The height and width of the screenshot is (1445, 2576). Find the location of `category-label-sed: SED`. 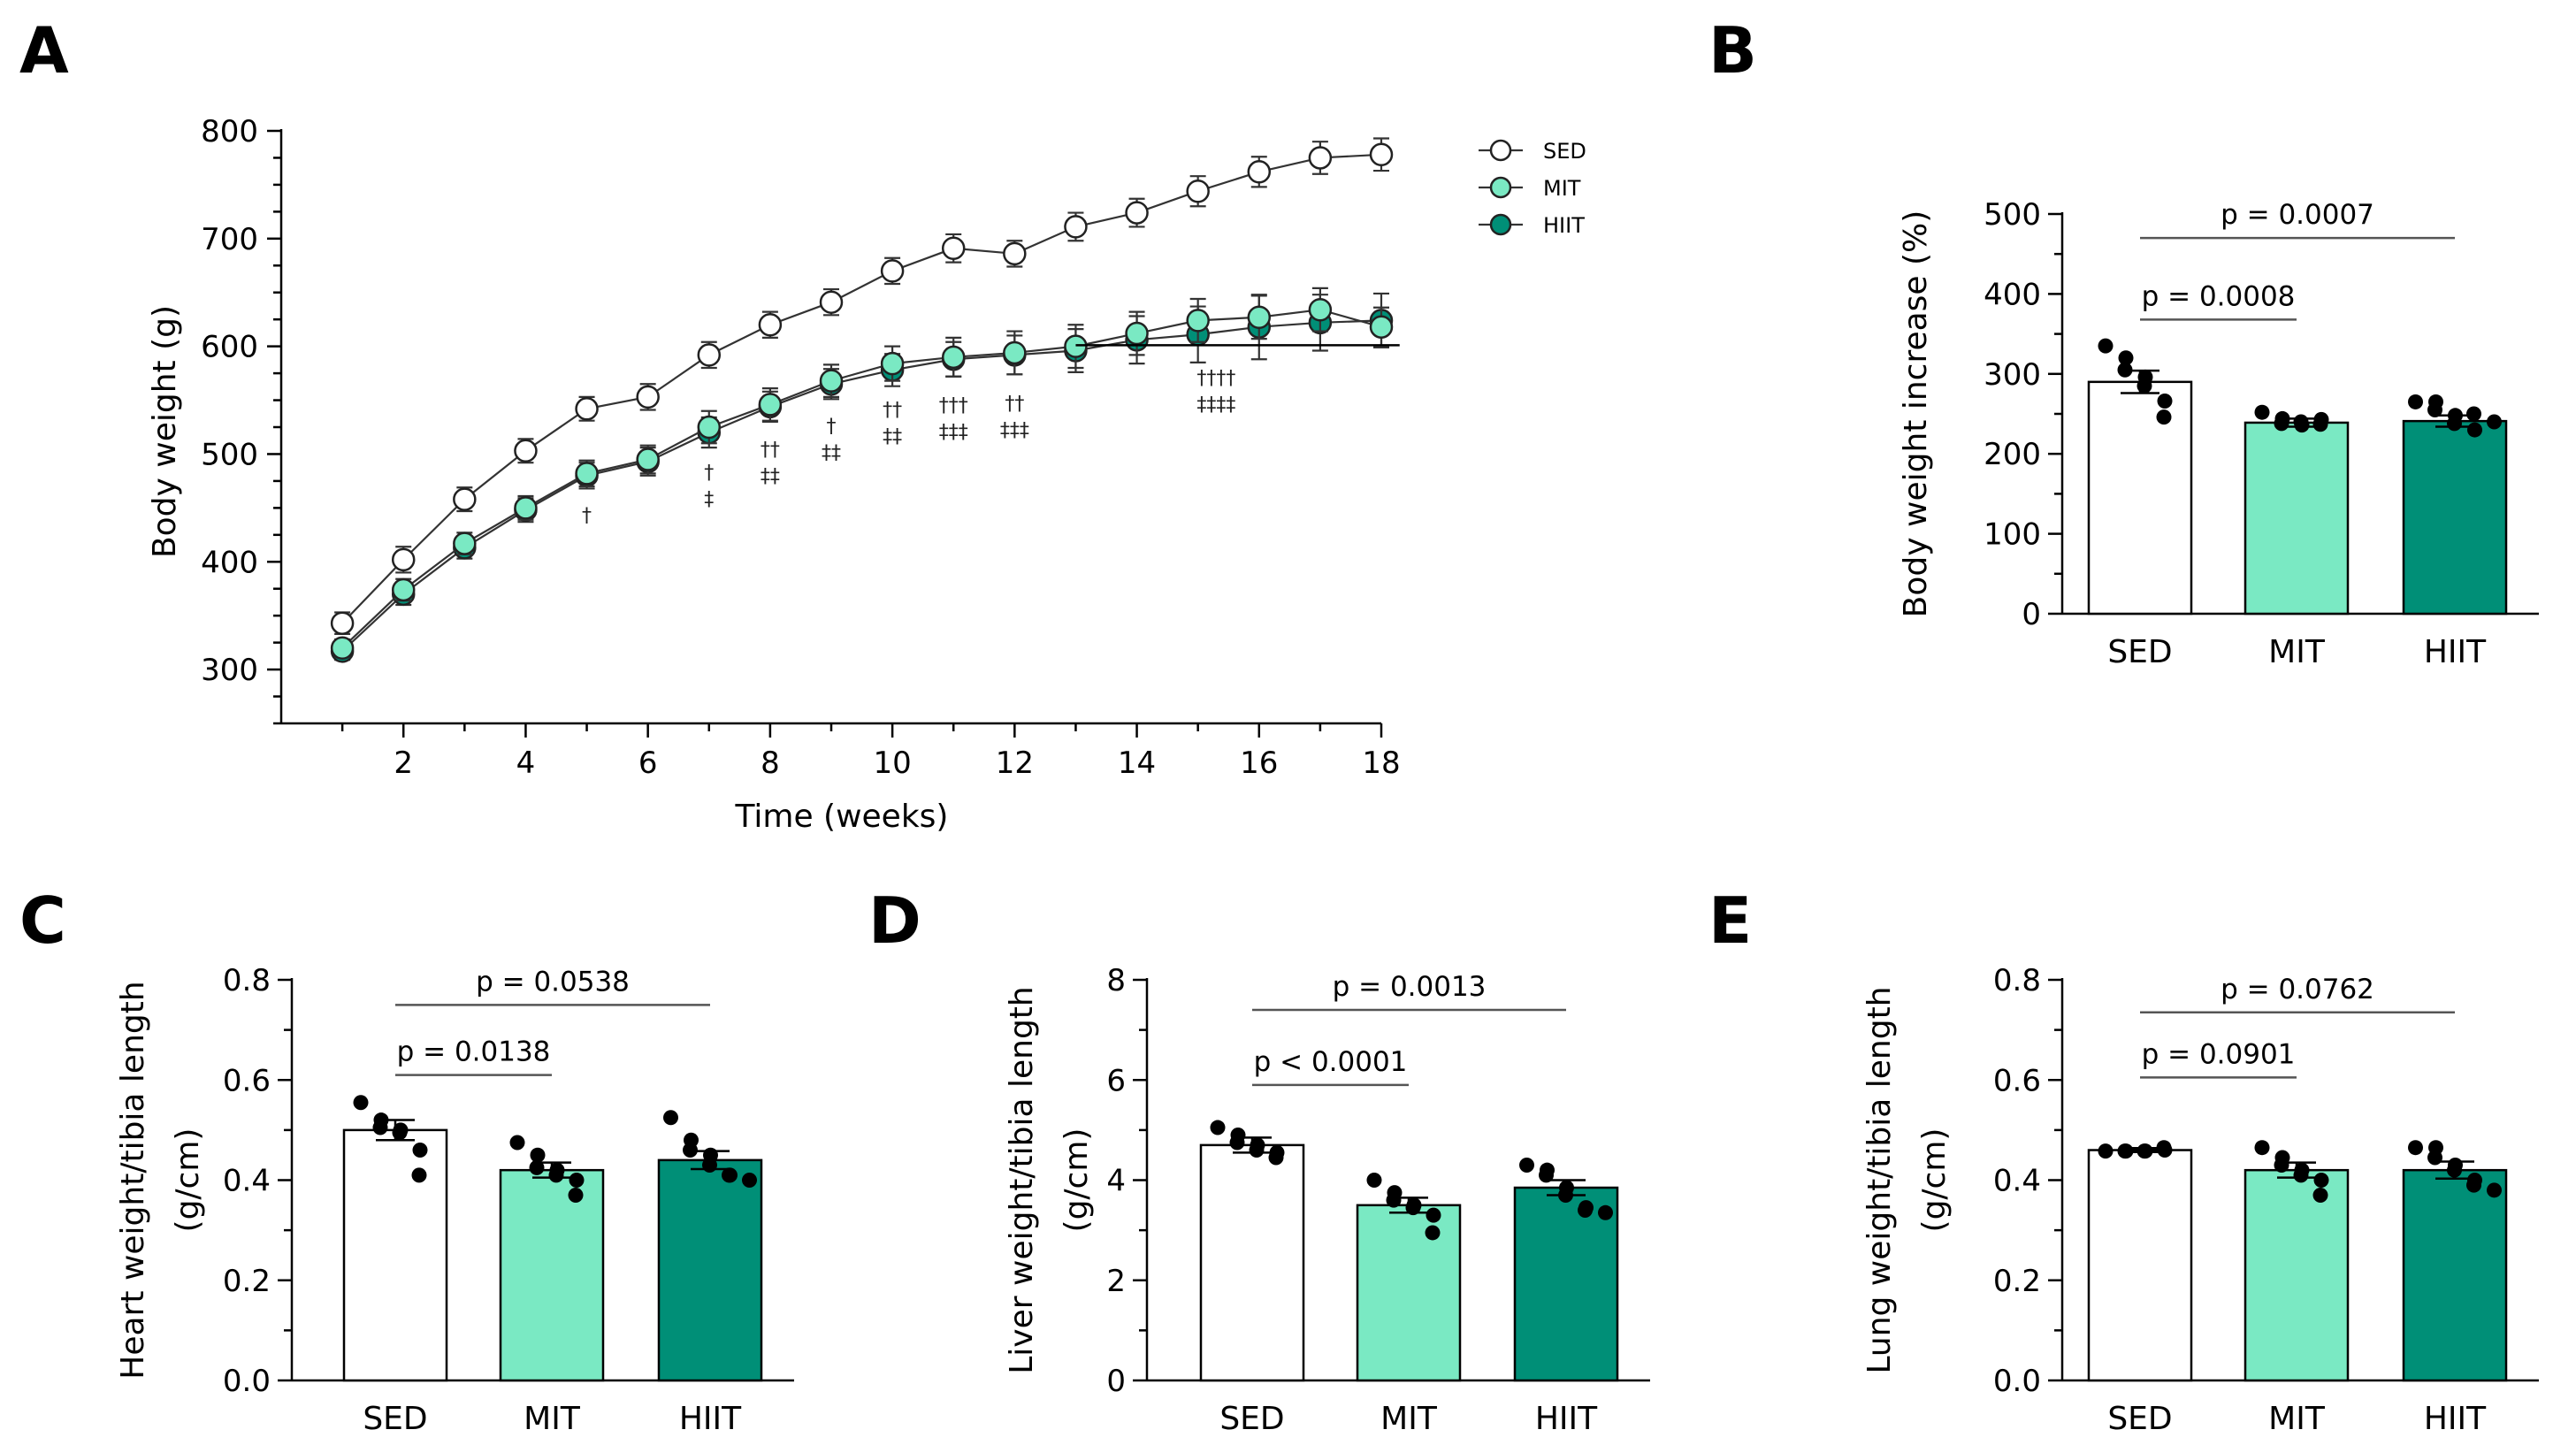

category-label-sed: SED is located at coordinates (2139, 652).